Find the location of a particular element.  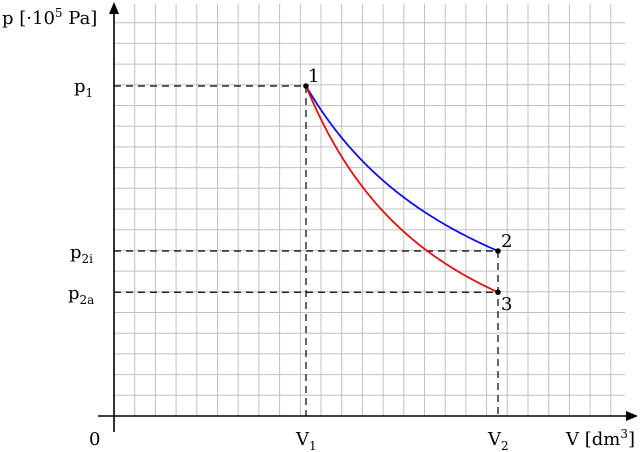

state-points is located at coordinates (402, 189).